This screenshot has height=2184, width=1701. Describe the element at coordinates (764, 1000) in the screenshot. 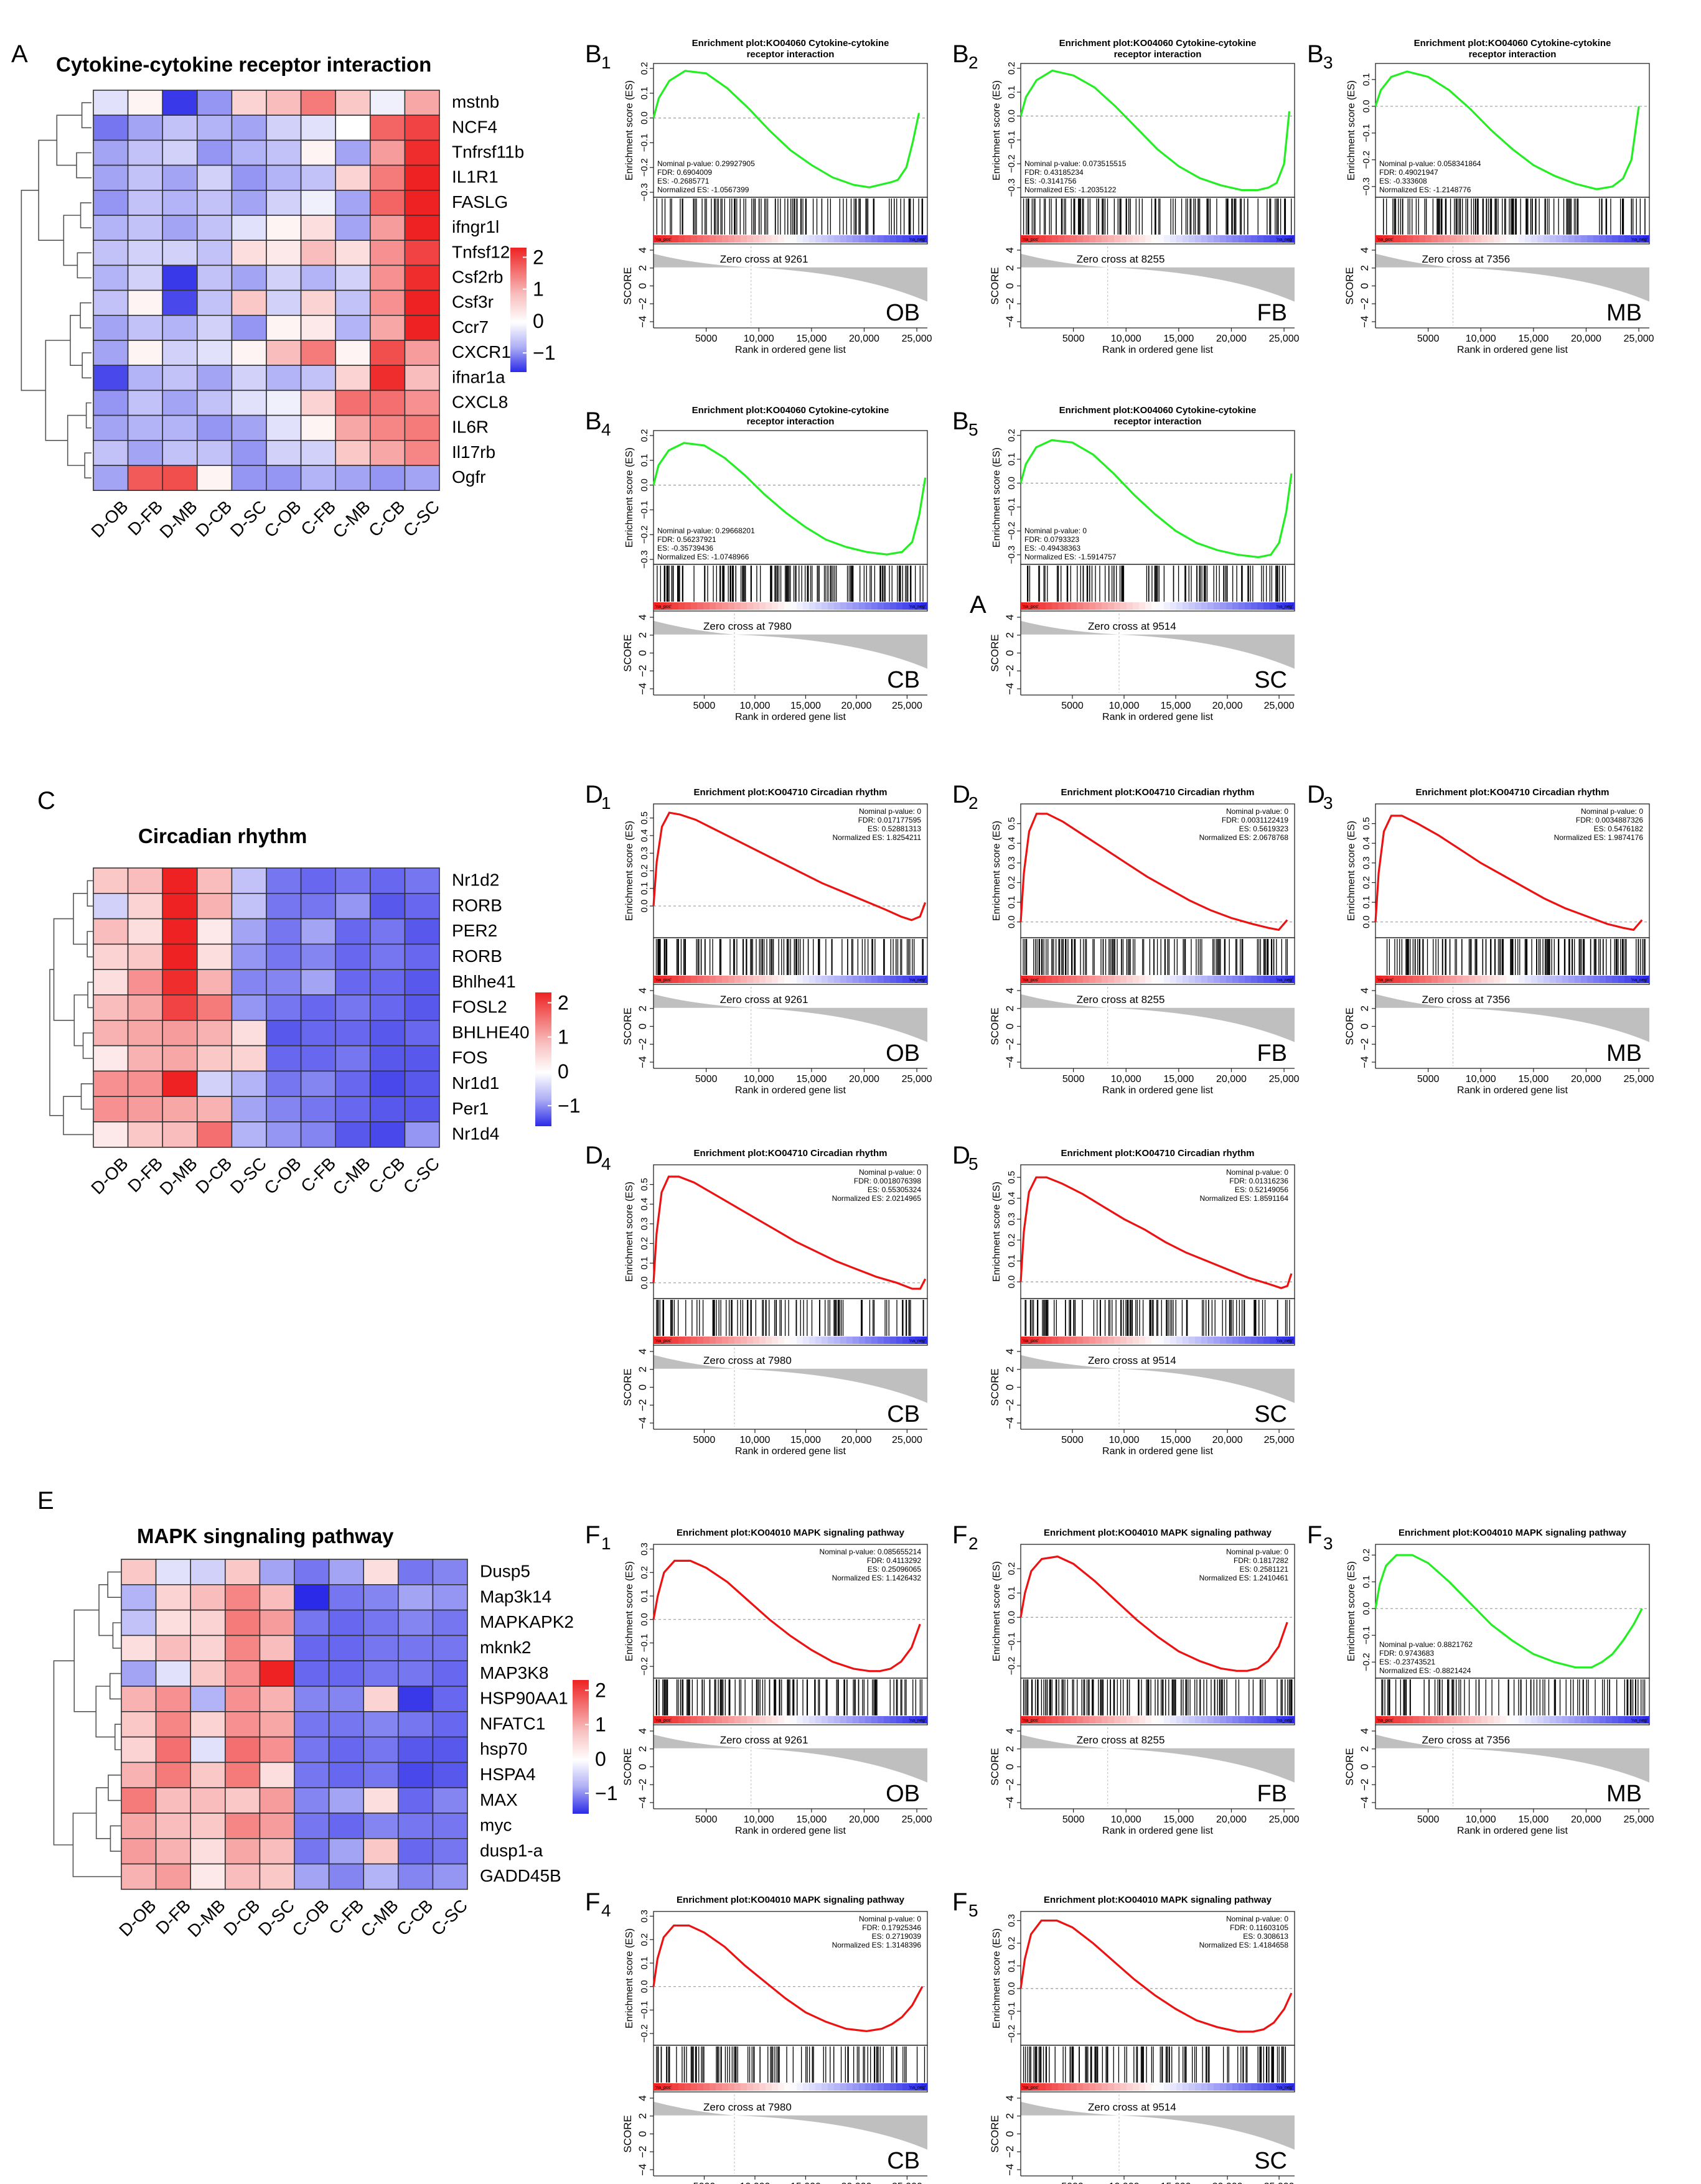

I see `zero-cross-label: Zero cross at 9261` at that location.